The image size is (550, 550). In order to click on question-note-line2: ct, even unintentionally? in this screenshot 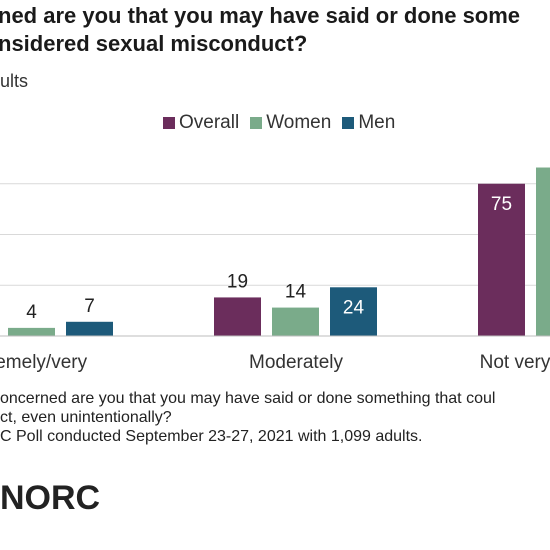, I will do `click(86, 417)`.